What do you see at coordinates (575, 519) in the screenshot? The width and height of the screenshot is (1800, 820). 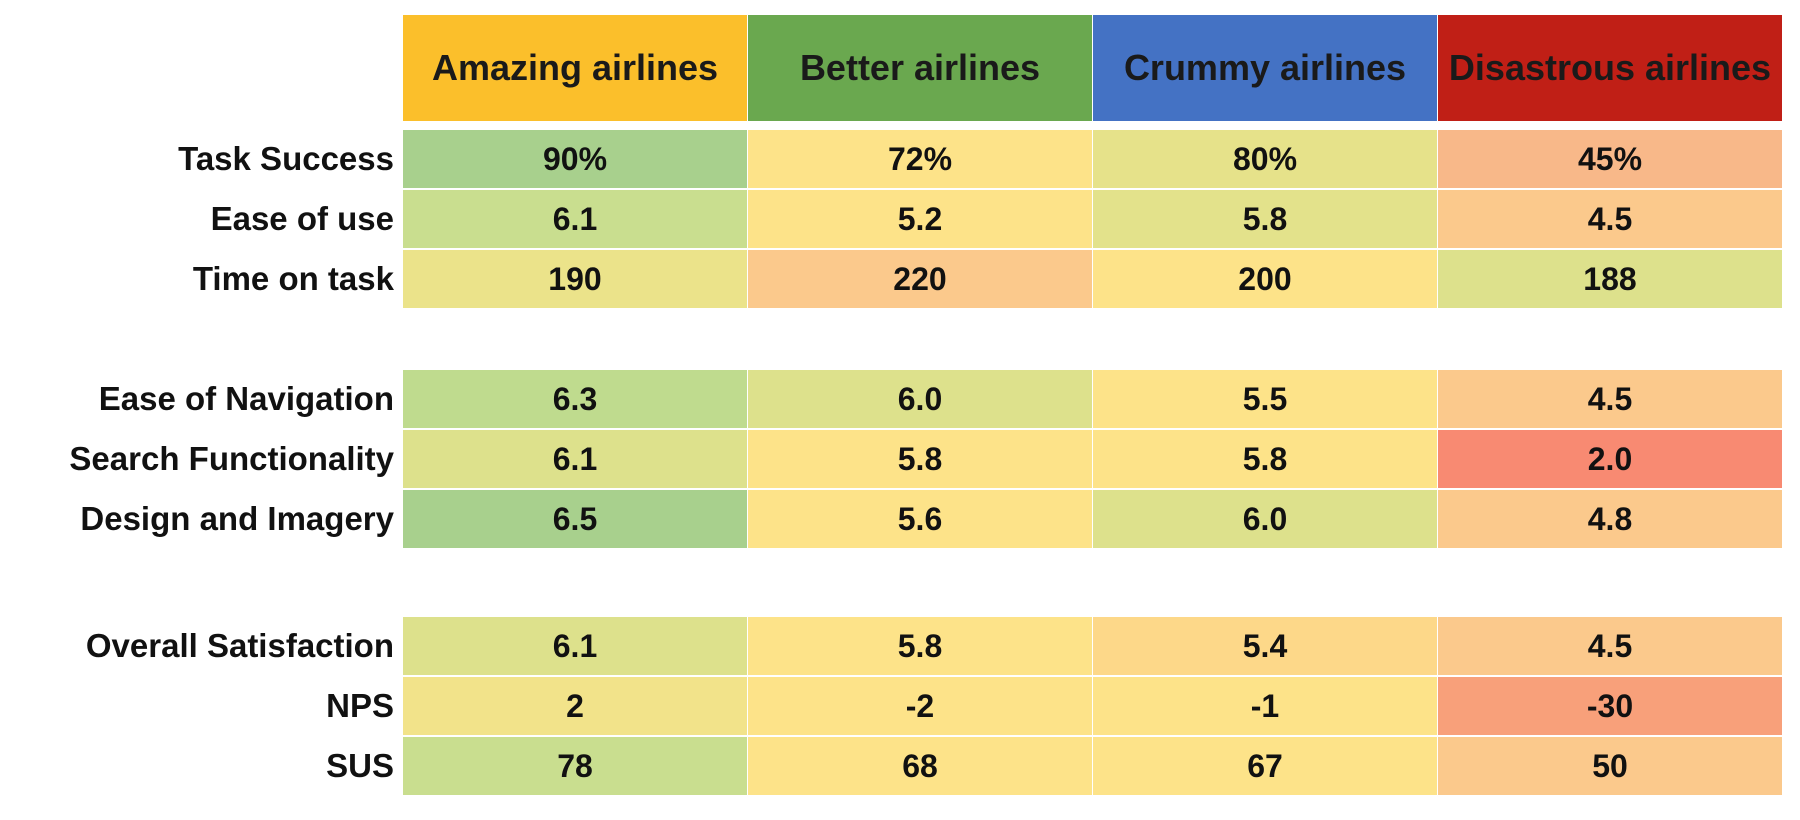 I see `table-cell: 6.5` at bounding box center [575, 519].